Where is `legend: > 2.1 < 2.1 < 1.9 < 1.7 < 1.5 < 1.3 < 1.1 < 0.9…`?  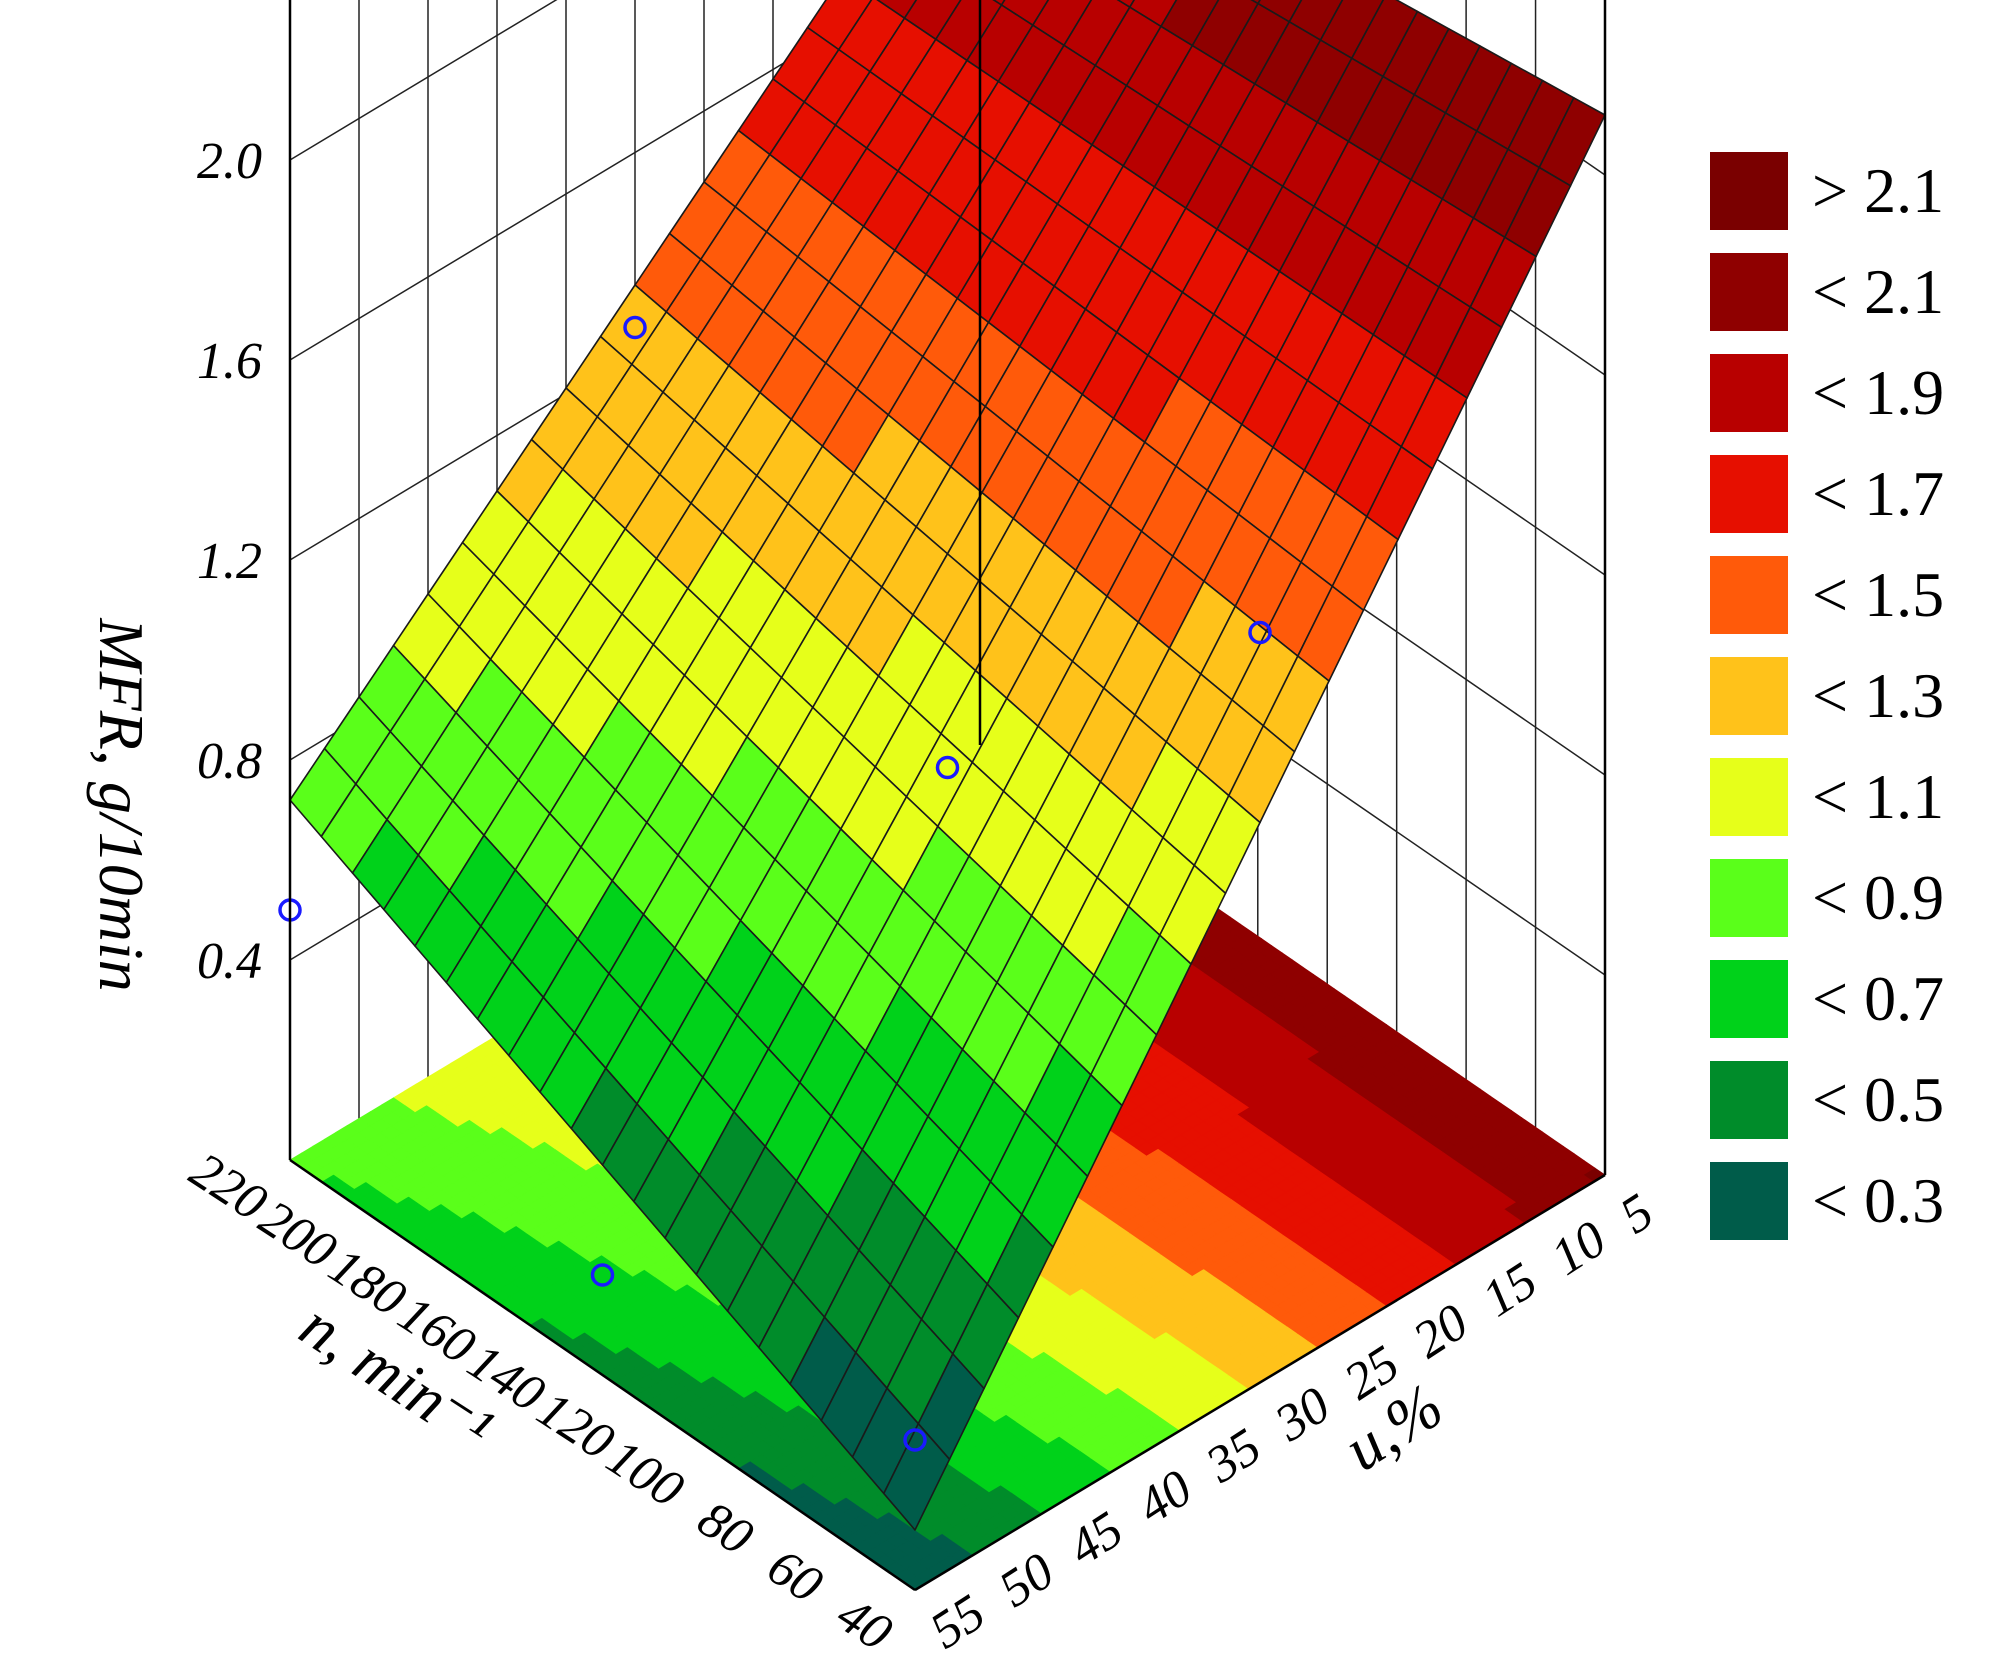 legend: > 2.1 < 2.1 < 1.9 < 1.7 < 1.5 < 1.3 < 1.1 < 0.9… is located at coordinates (1827, 696).